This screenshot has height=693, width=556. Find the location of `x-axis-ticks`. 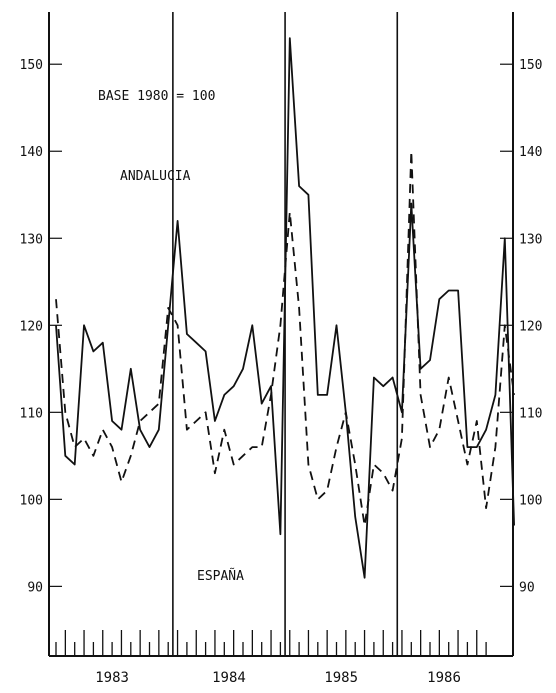

x-axis-ticks is located at coordinates (271, 643).